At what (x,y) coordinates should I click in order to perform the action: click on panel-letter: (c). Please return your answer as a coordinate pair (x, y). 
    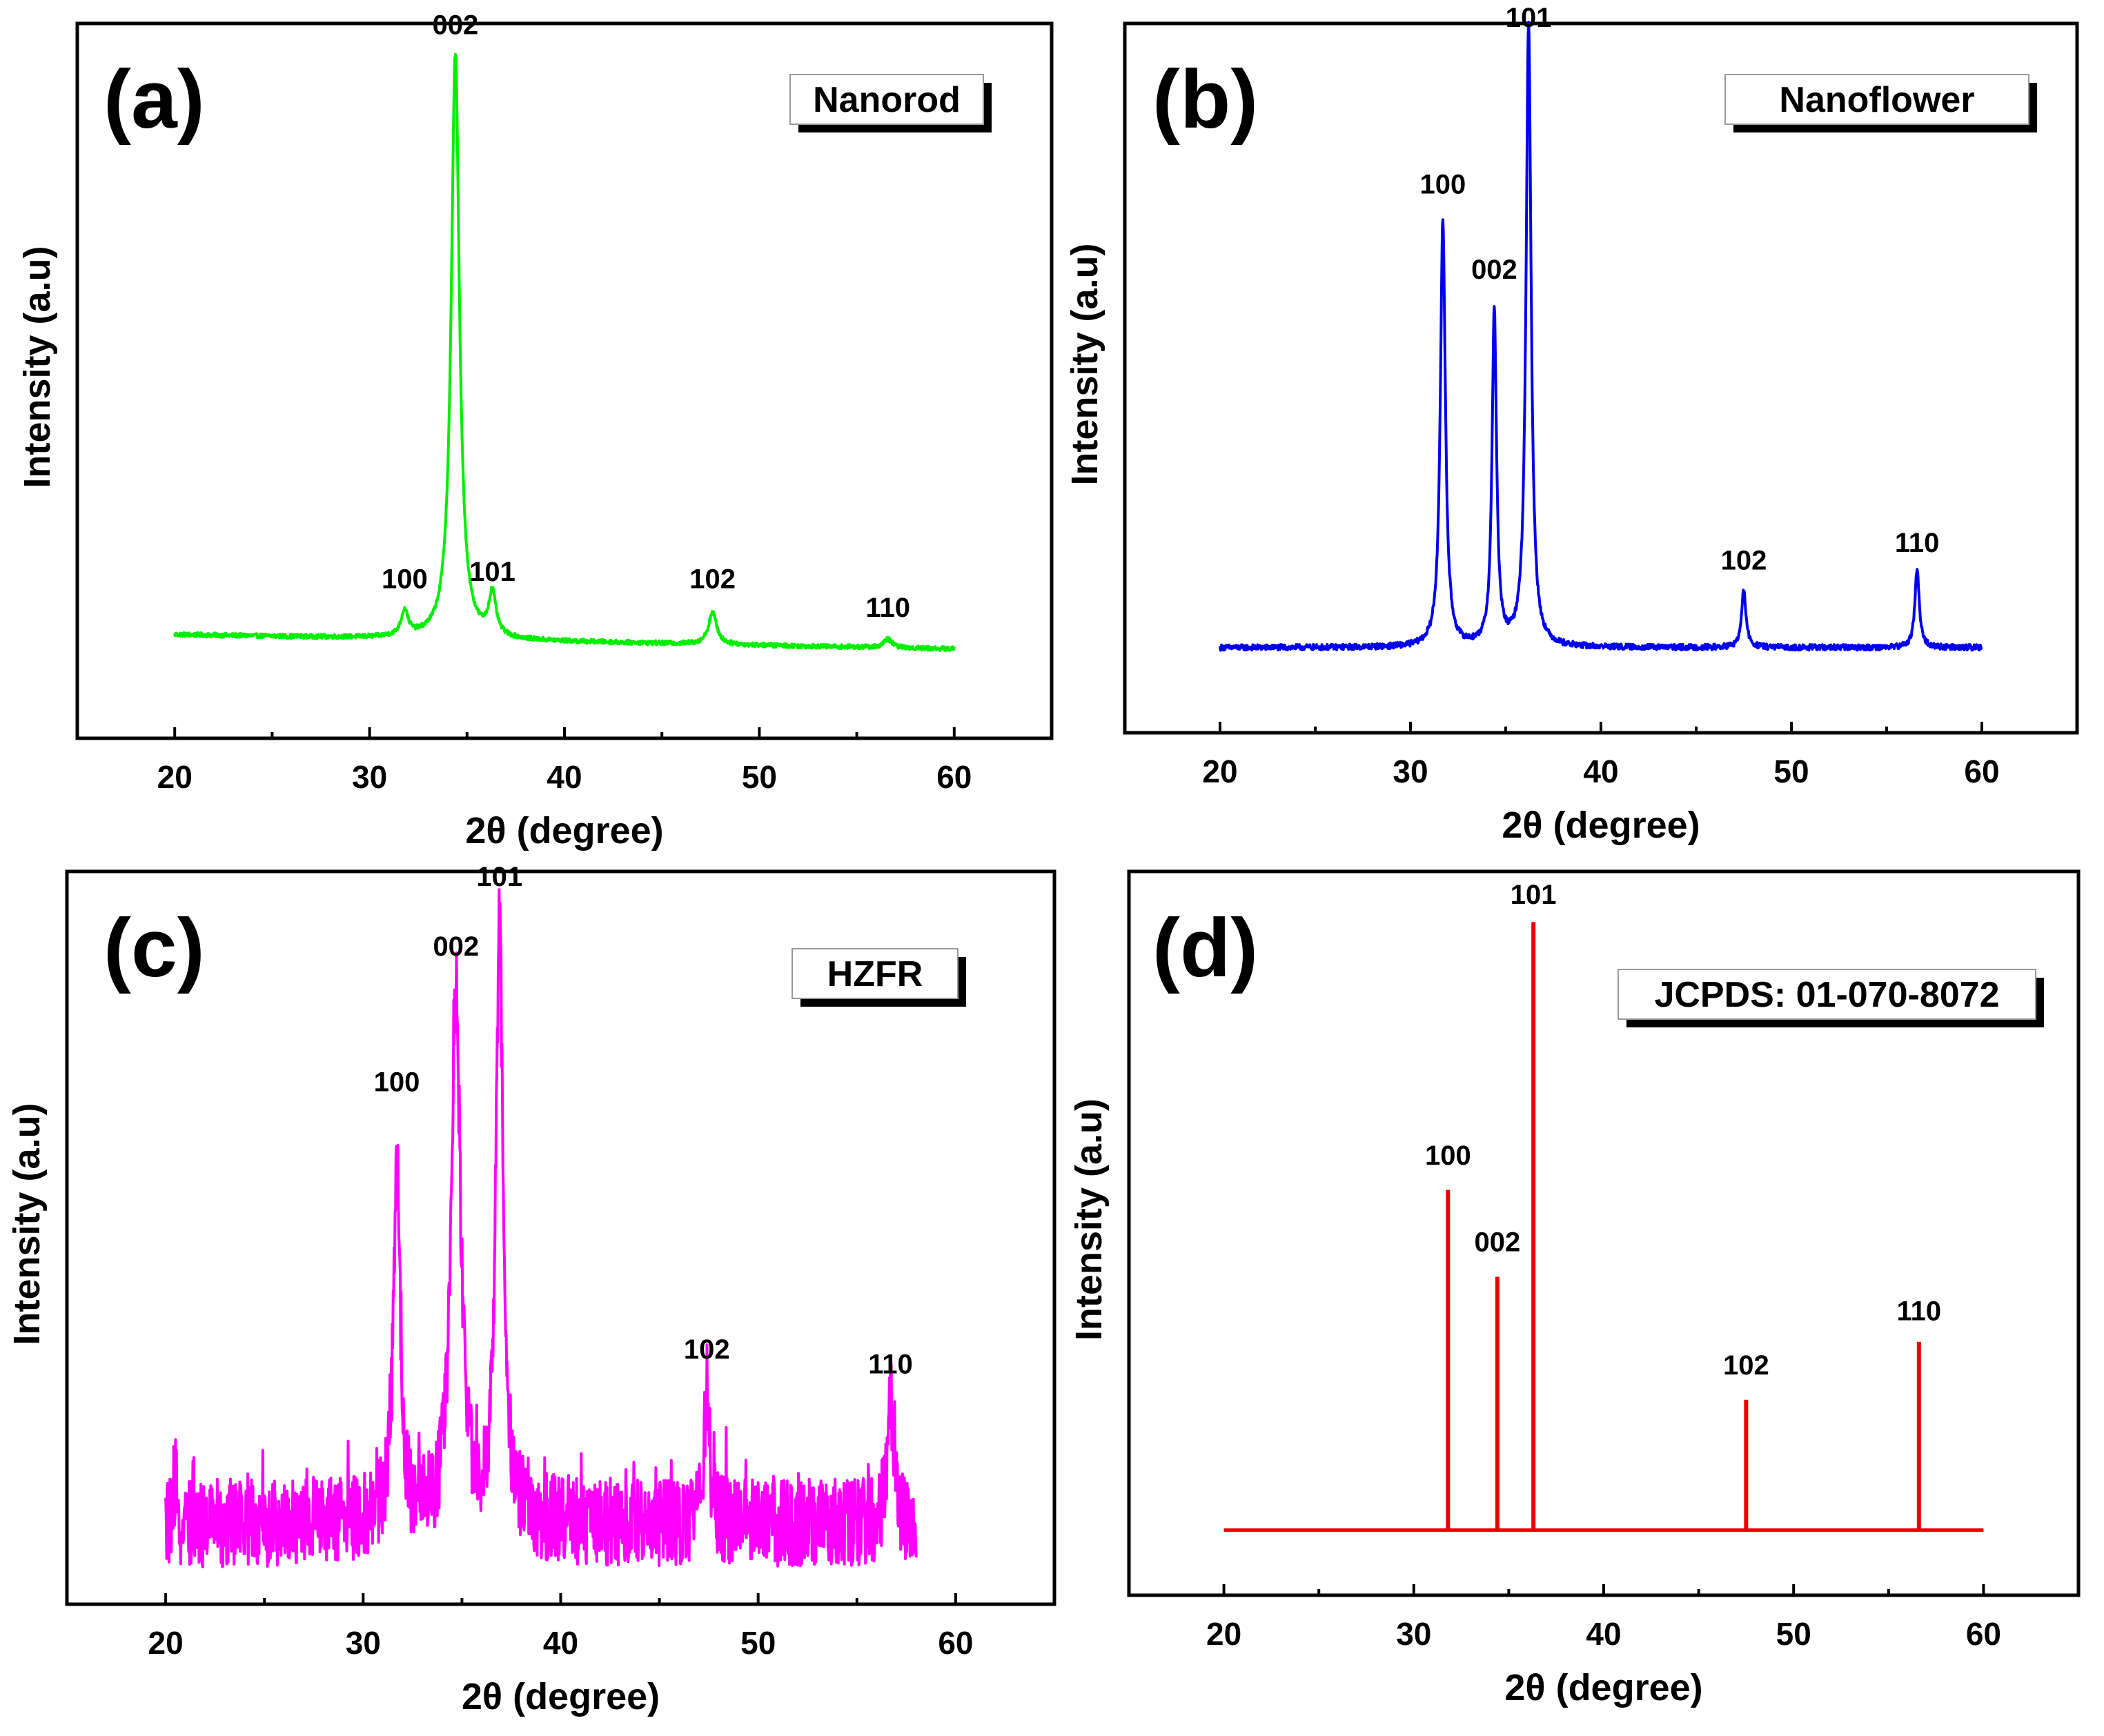
    Looking at the image, I should click on (154, 948).